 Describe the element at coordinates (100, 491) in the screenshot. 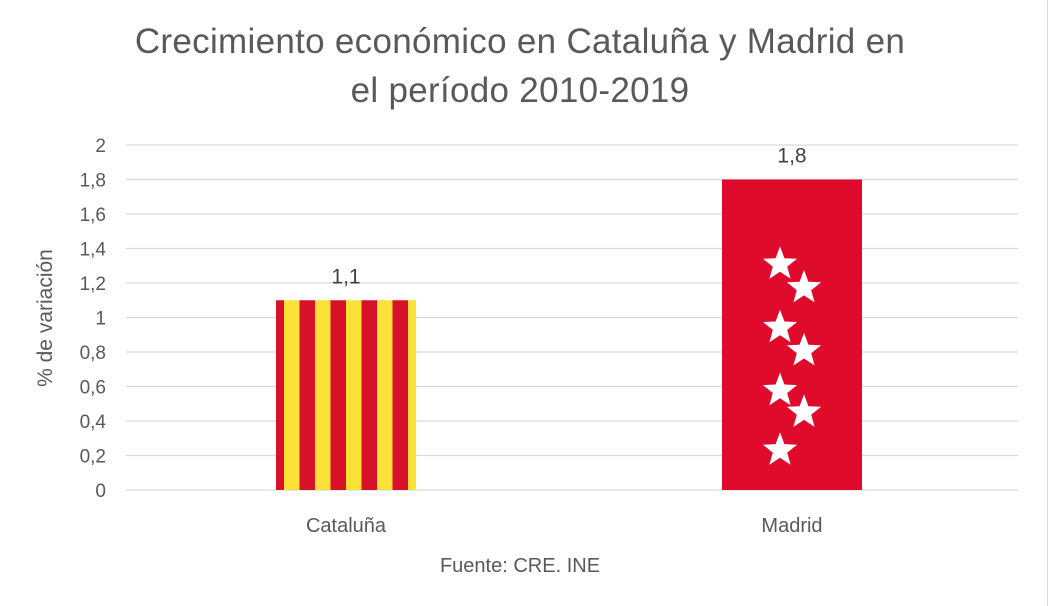

I see `y-tick-label: 0` at that location.